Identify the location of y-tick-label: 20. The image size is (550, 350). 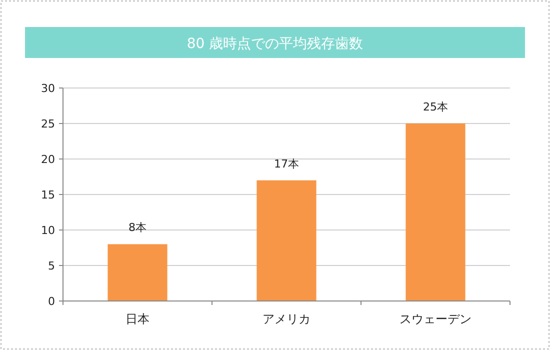
(48, 159).